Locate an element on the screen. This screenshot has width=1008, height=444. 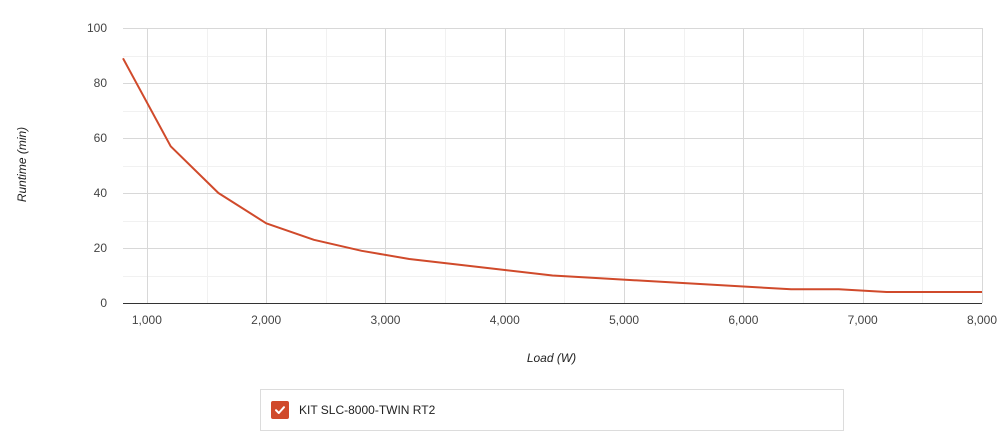
x-tick-label: 2,000 is located at coordinates (266, 320).